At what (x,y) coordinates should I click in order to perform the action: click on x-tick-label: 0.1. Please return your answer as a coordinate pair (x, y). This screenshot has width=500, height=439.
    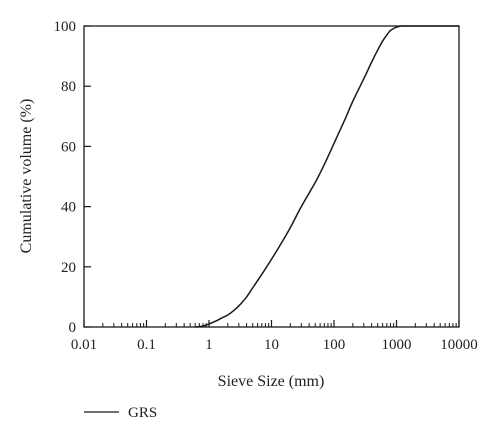
    Looking at the image, I should click on (146, 345).